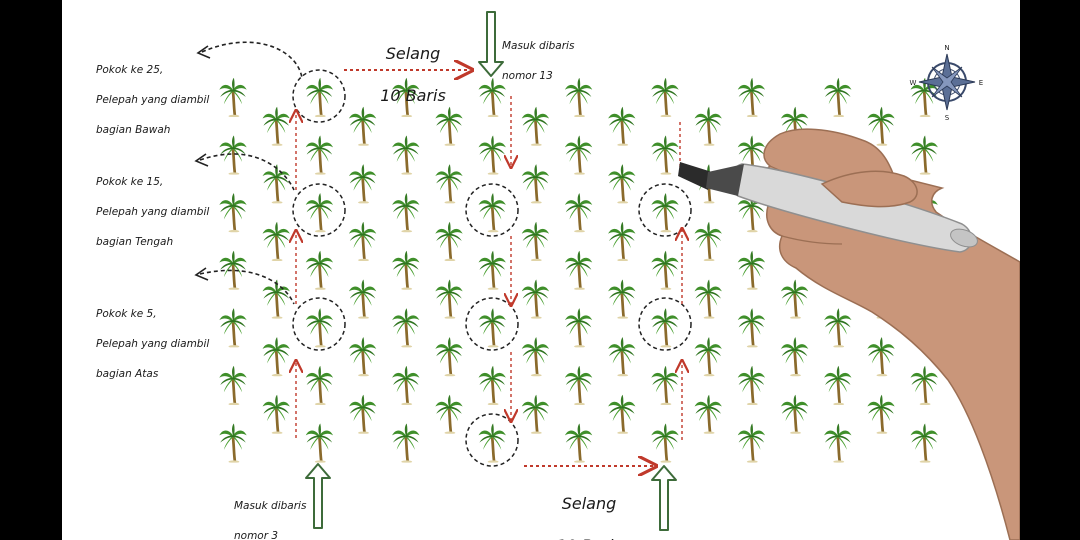 This screenshot has height=540, width=1080. I want to click on tree-5-line2: Pelepah yang diambil, so click(153, 344).